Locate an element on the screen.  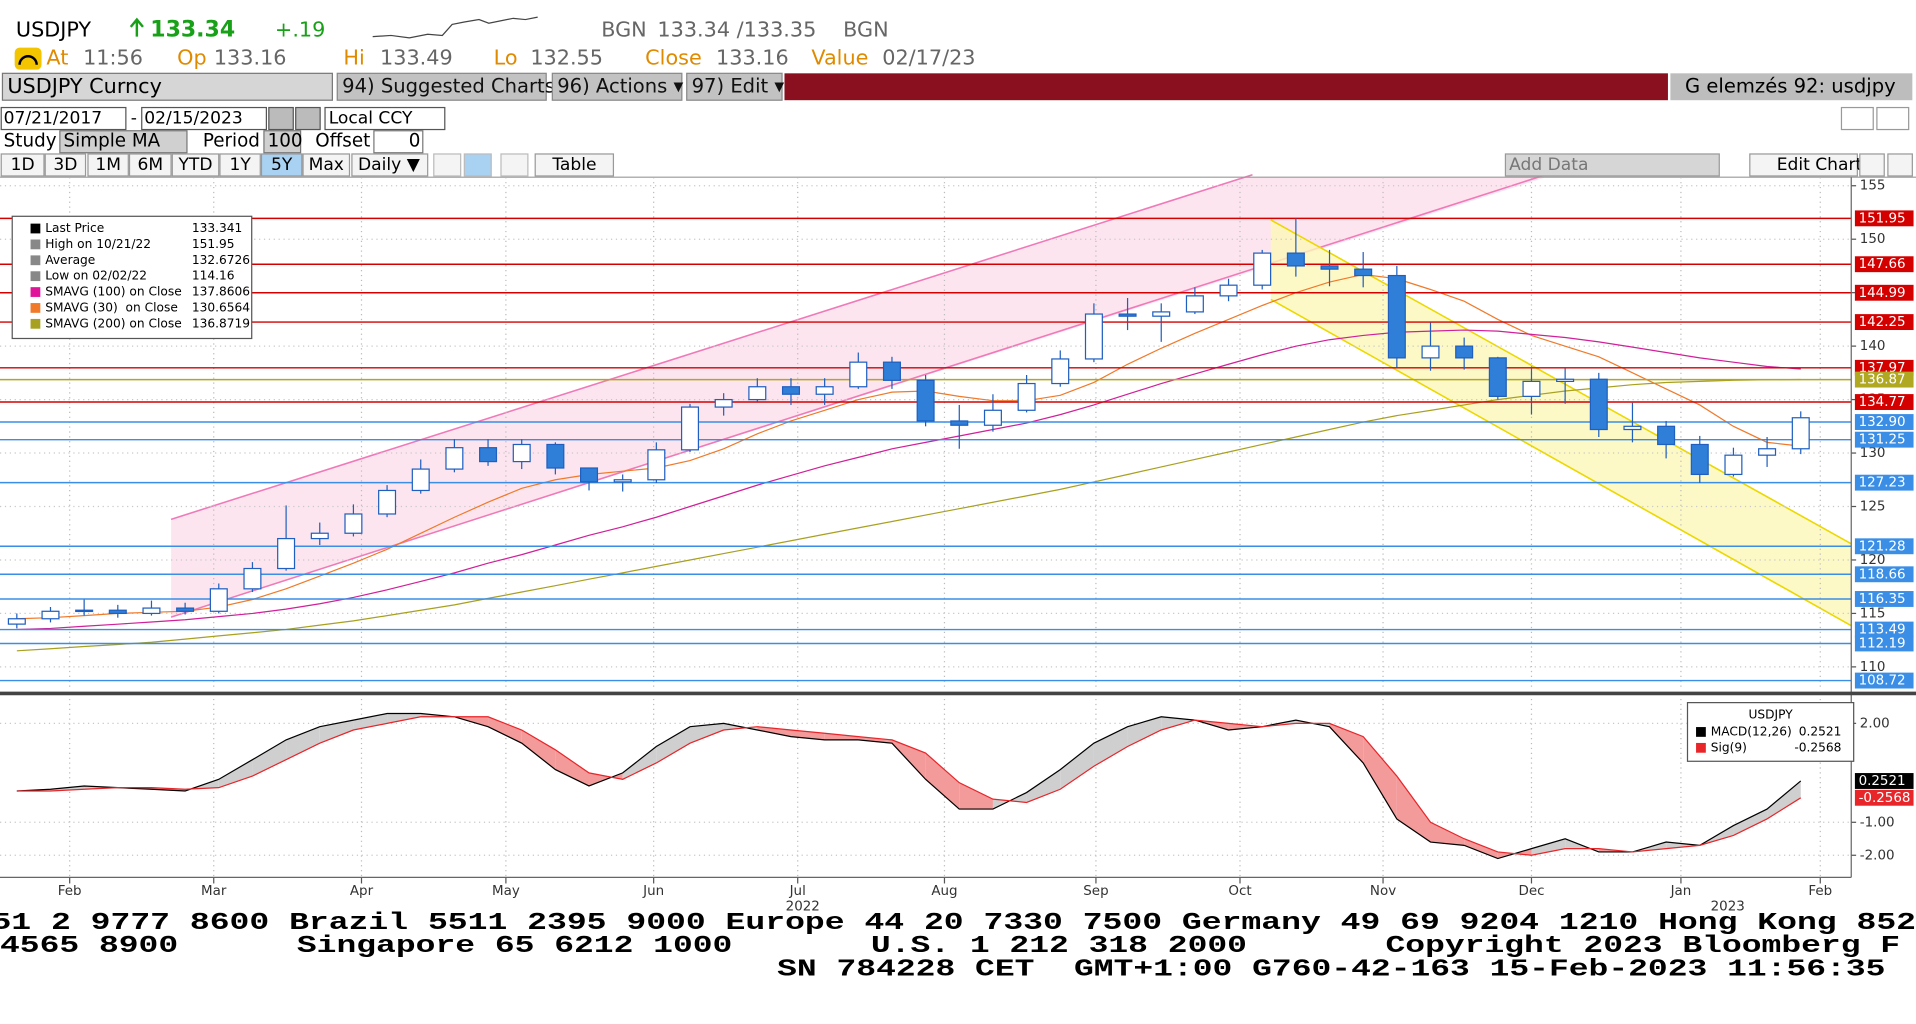
y-tick-label: 125 is located at coordinates (1873, 507).